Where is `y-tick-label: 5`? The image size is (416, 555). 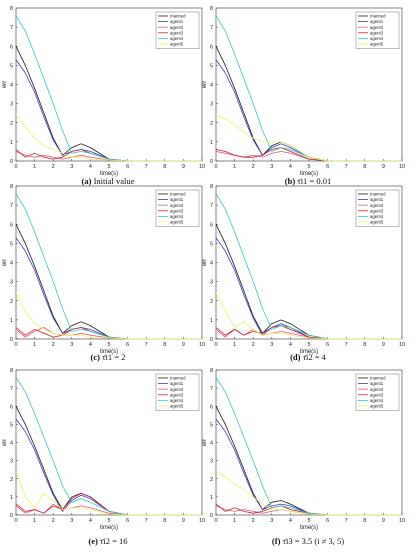
y-tick-label: 5 is located at coordinates (11, 425).